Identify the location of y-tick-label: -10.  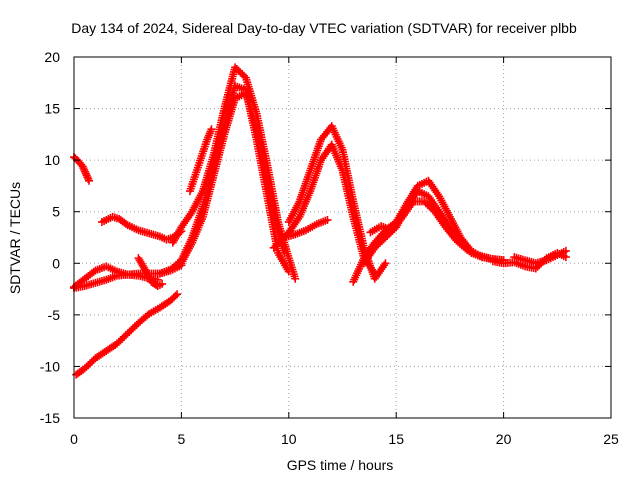
(50, 366).